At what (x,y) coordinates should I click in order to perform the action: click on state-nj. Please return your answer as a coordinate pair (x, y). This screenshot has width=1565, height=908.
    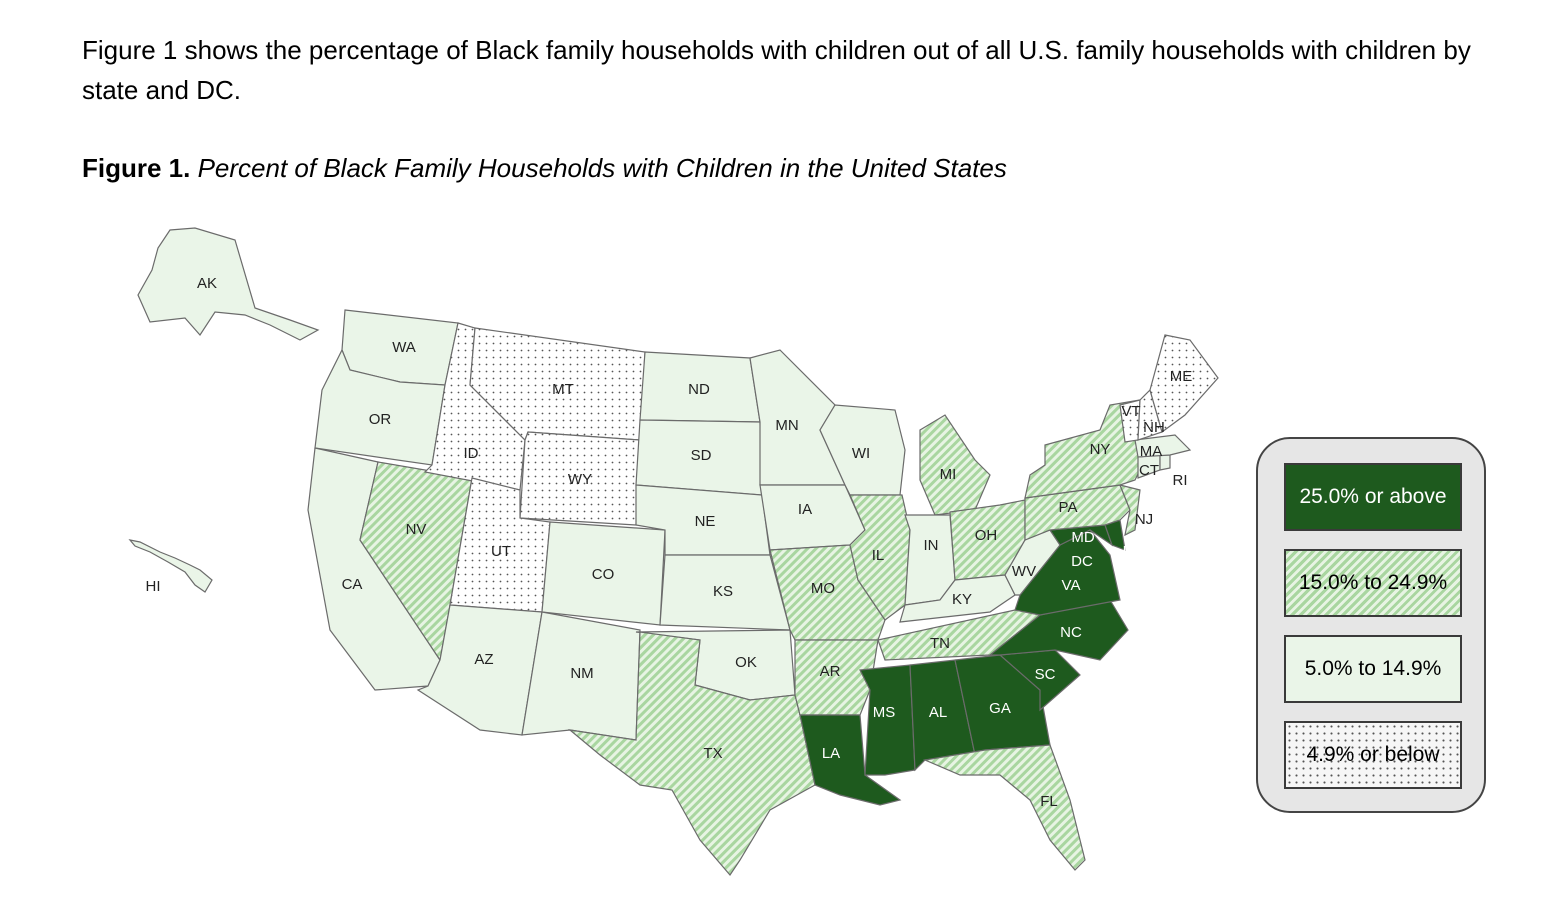
    Looking at the image, I should click on (1130, 510).